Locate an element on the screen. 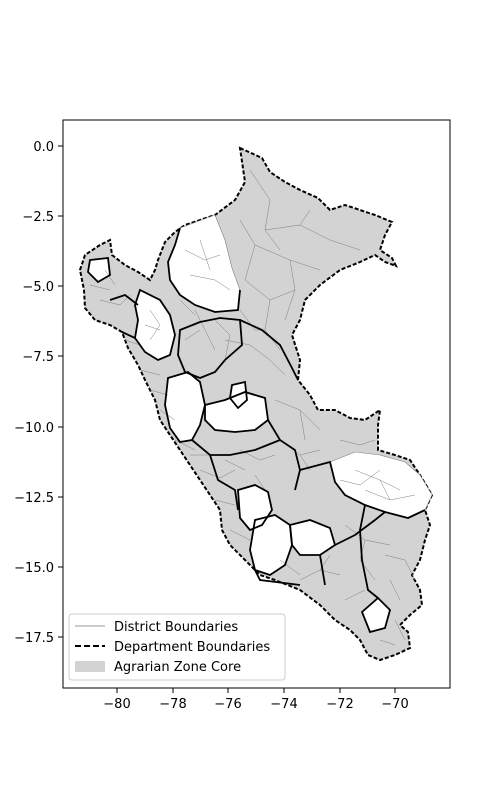 The width and height of the screenshot is (500, 800). legend-label-district: District Boundaries is located at coordinates (176, 627).